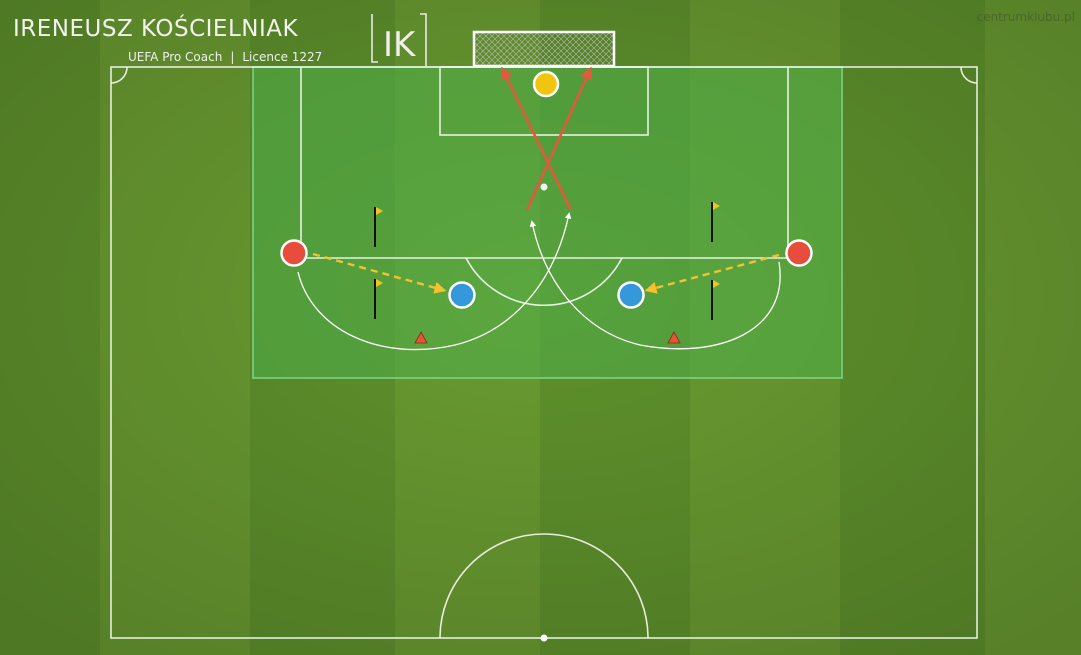  I want to click on center-circle, so click(544, 586).